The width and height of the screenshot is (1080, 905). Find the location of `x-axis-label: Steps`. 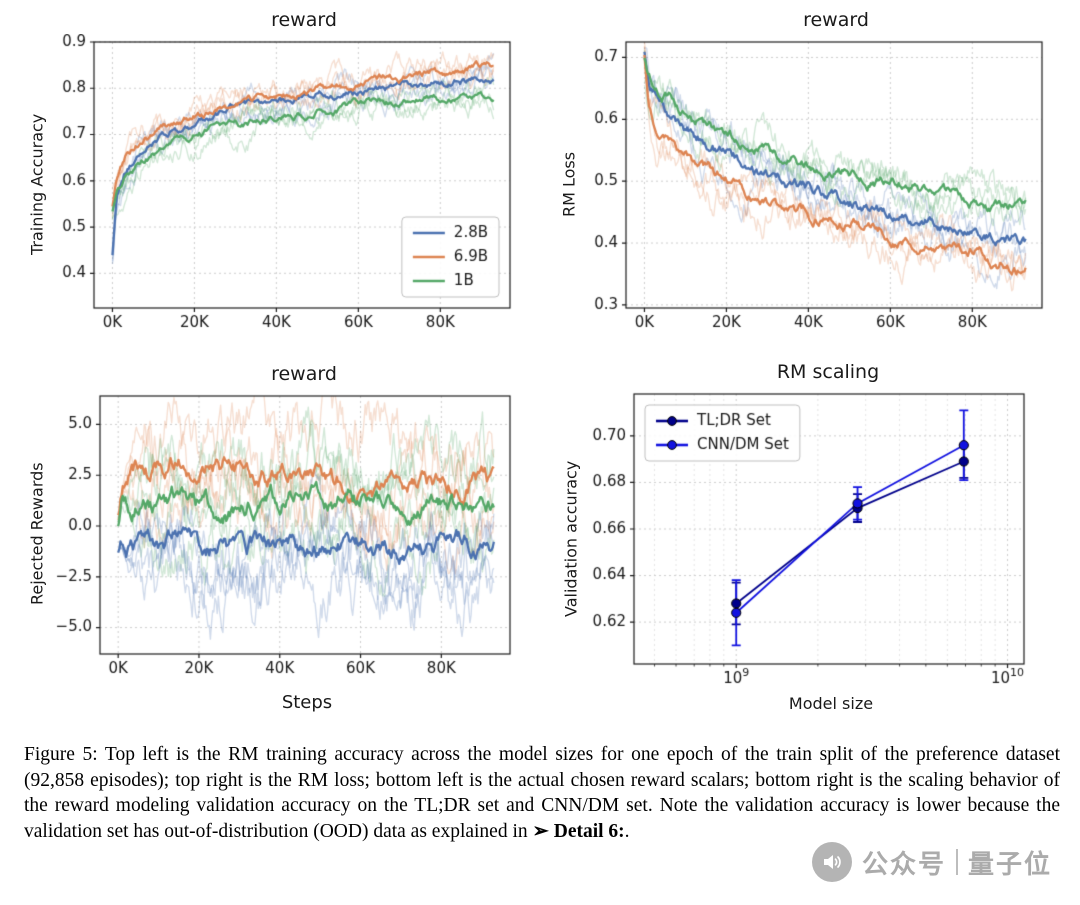

x-axis-label: Steps is located at coordinates (307, 702).